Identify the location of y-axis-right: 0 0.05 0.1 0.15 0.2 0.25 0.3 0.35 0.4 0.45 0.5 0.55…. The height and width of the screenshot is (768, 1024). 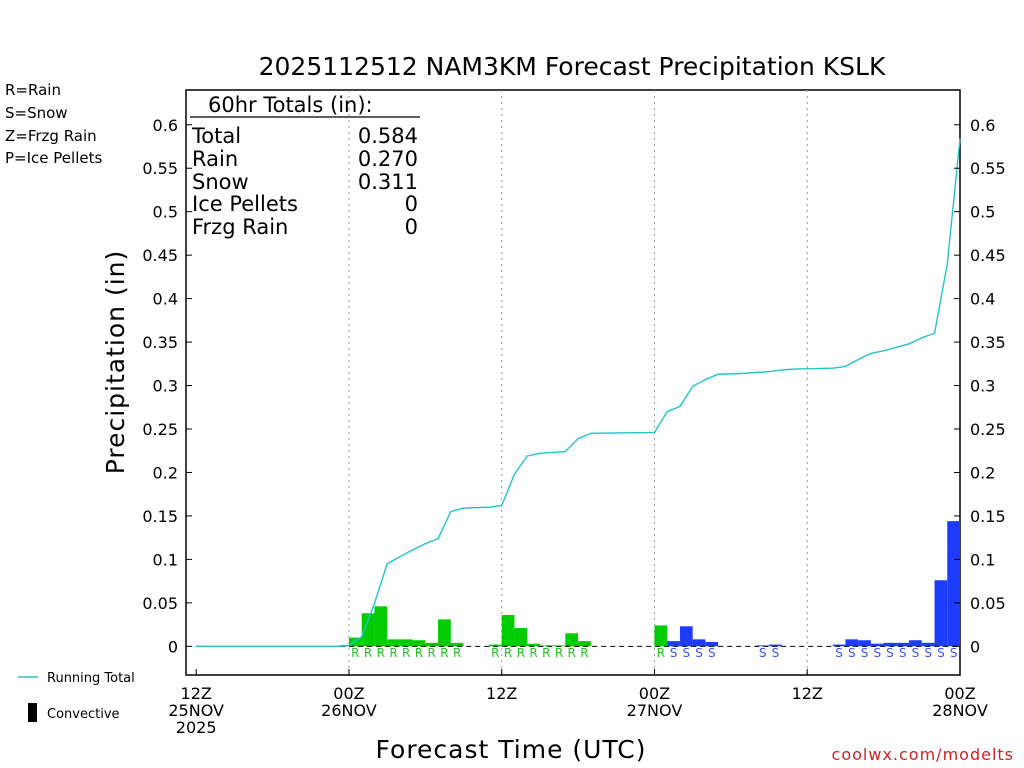
(980, 386).